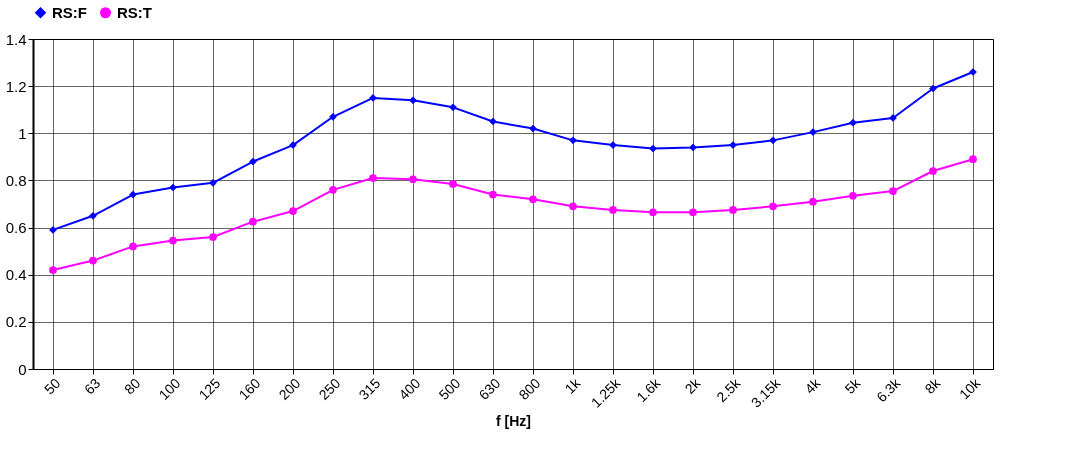 This screenshot has height=459, width=1084. What do you see at coordinates (16, 86) in the screenshot?
I see `y-tick-label: 1.2` at bounding box center [16, 86].